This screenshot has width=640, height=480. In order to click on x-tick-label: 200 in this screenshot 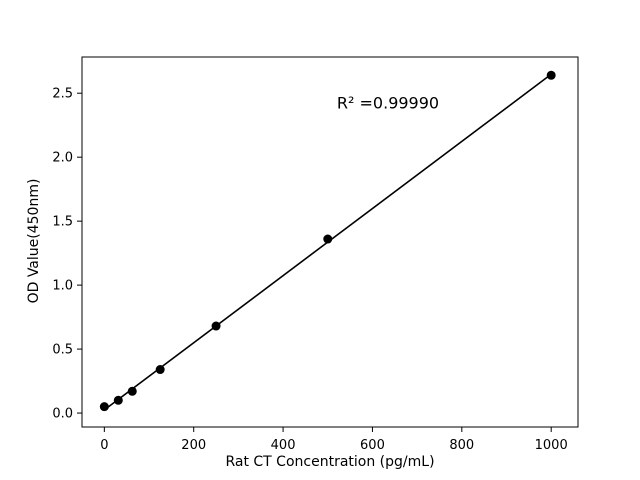, I will do `click(193, 445)`.